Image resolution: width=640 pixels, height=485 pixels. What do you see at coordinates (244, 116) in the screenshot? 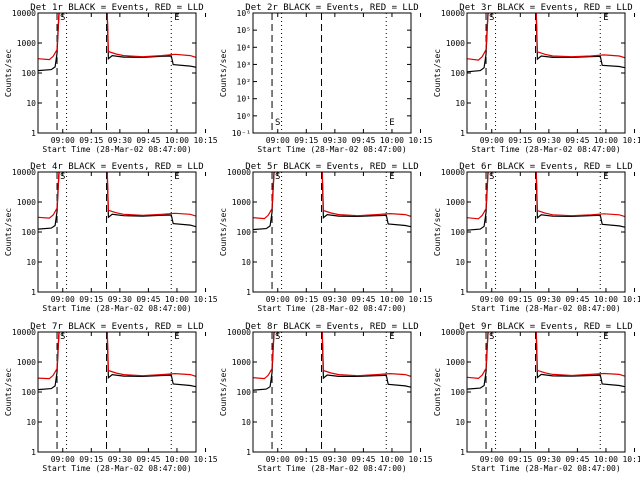
I see `y-tick-label: 10⁰` at bounding box center [244, 116].